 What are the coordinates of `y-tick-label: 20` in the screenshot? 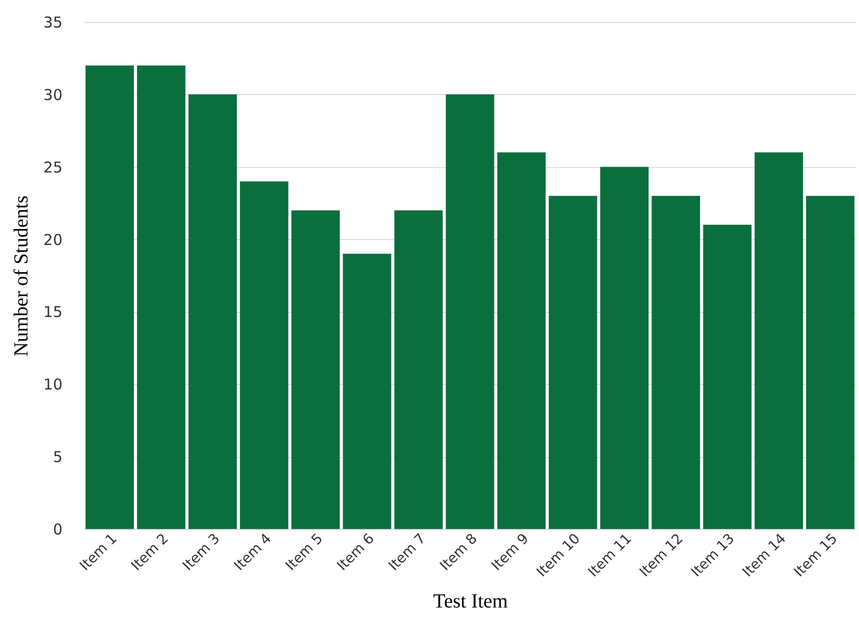 It's located at (52, 239).